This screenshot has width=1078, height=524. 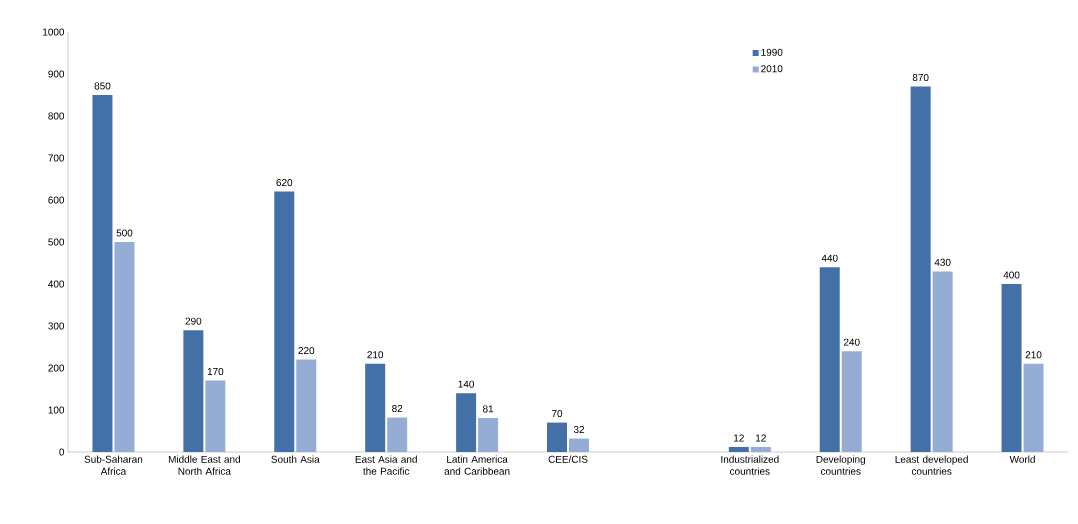 I want to click on data-label: 81, so click(x=488, y=409).